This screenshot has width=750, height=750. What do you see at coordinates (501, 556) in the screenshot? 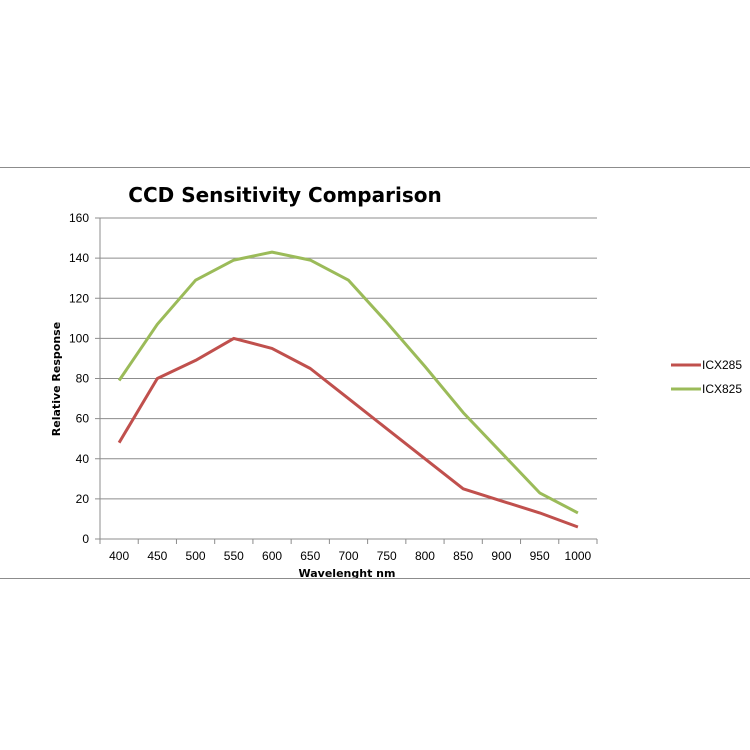
I see `x-tick-label: 900` at bounding box center [501, 556].